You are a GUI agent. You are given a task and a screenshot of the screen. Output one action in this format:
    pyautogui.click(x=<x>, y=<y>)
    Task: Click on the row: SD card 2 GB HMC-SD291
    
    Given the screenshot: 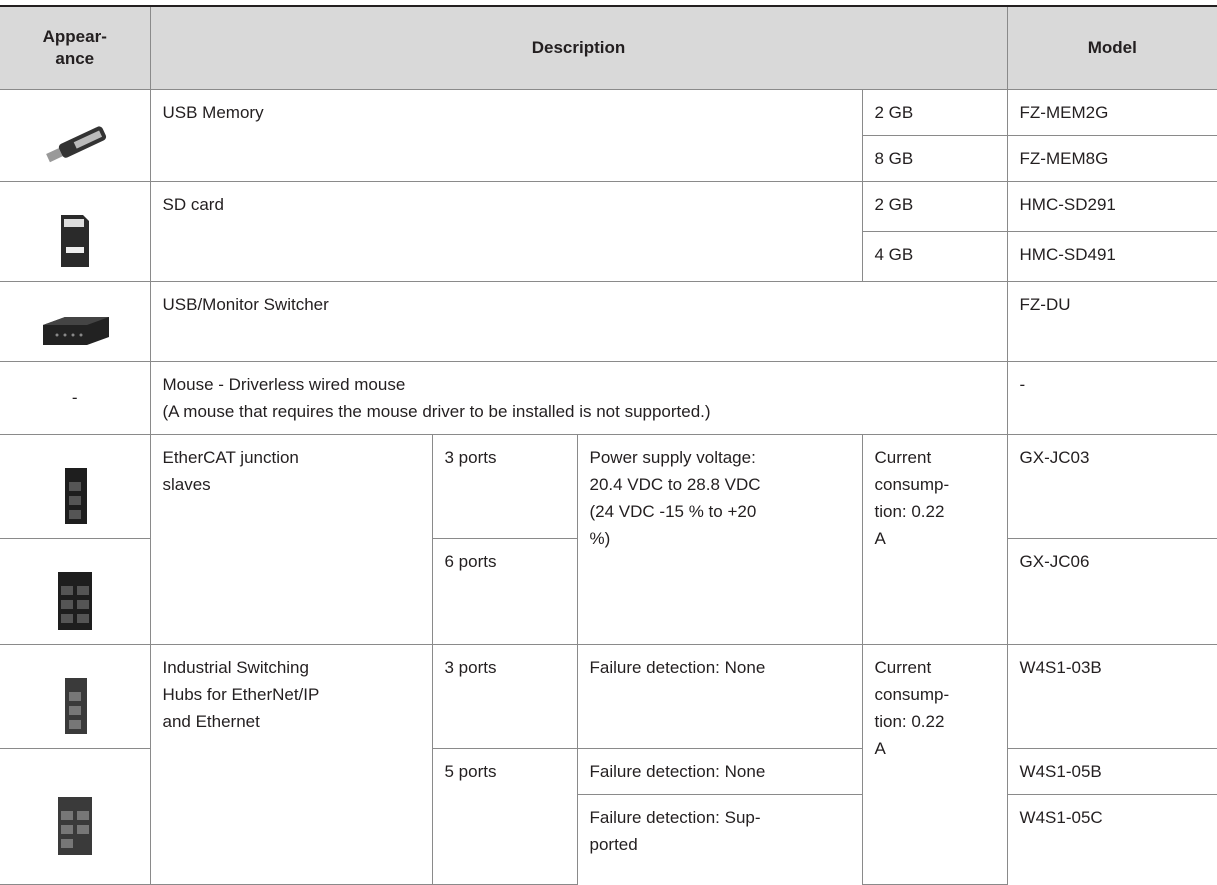 What is the action you would take?
    pyautogui.click(x=608, y=231)
    